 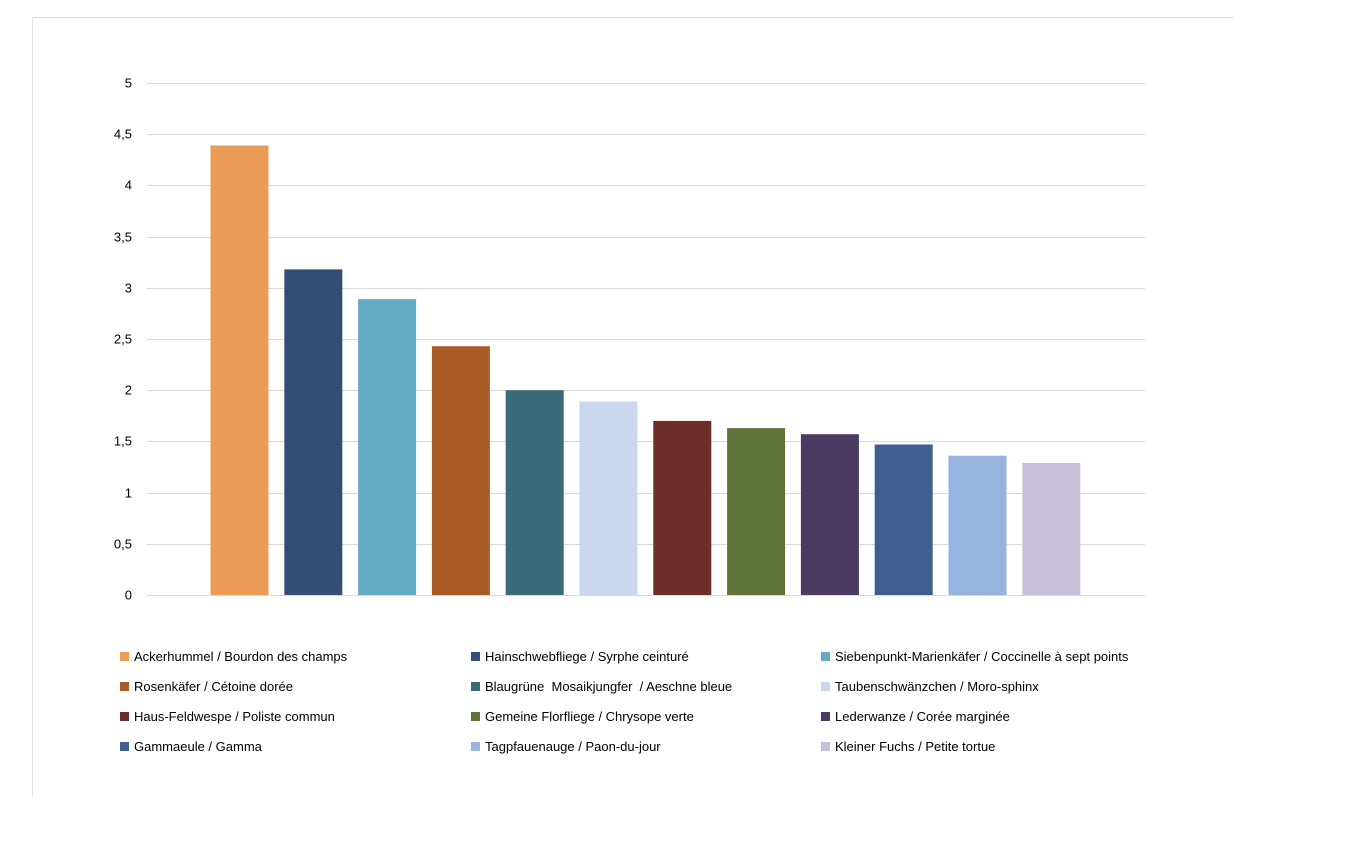 What do you see at coordinates (915, 746) in the screenshot?
I see `legend-label: Kleiner Fuchs / Petite tortue` at bounding box center [915, 746].